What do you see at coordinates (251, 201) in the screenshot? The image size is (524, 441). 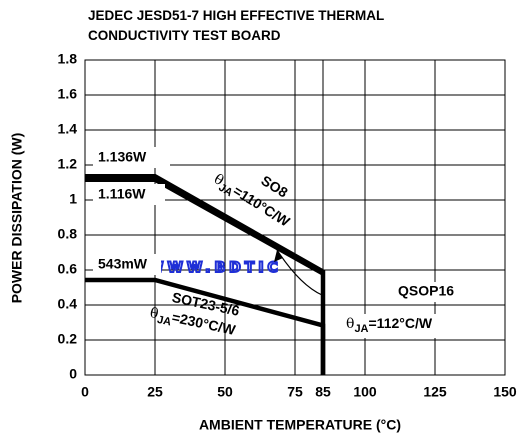 I see `theta-label: θJA=110°C/W` at bounding box center [251, 201].